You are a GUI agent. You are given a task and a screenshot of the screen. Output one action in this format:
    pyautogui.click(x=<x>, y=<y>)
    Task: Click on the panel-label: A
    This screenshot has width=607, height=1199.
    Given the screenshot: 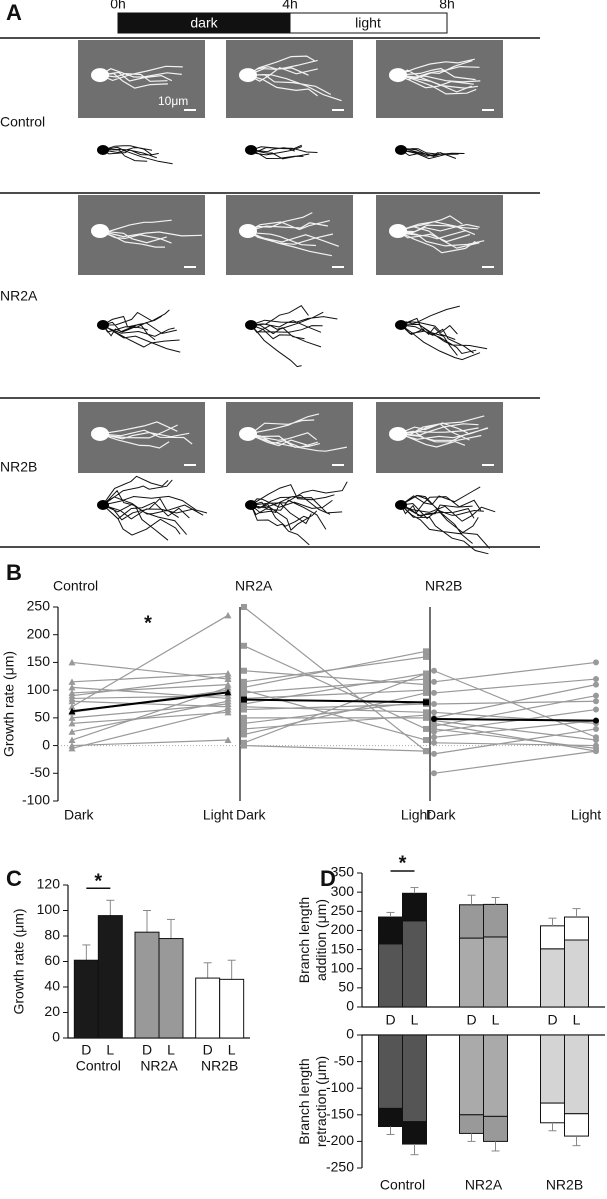 What is the action you would take?
    pyautogui.click(x=14, y=12)
    